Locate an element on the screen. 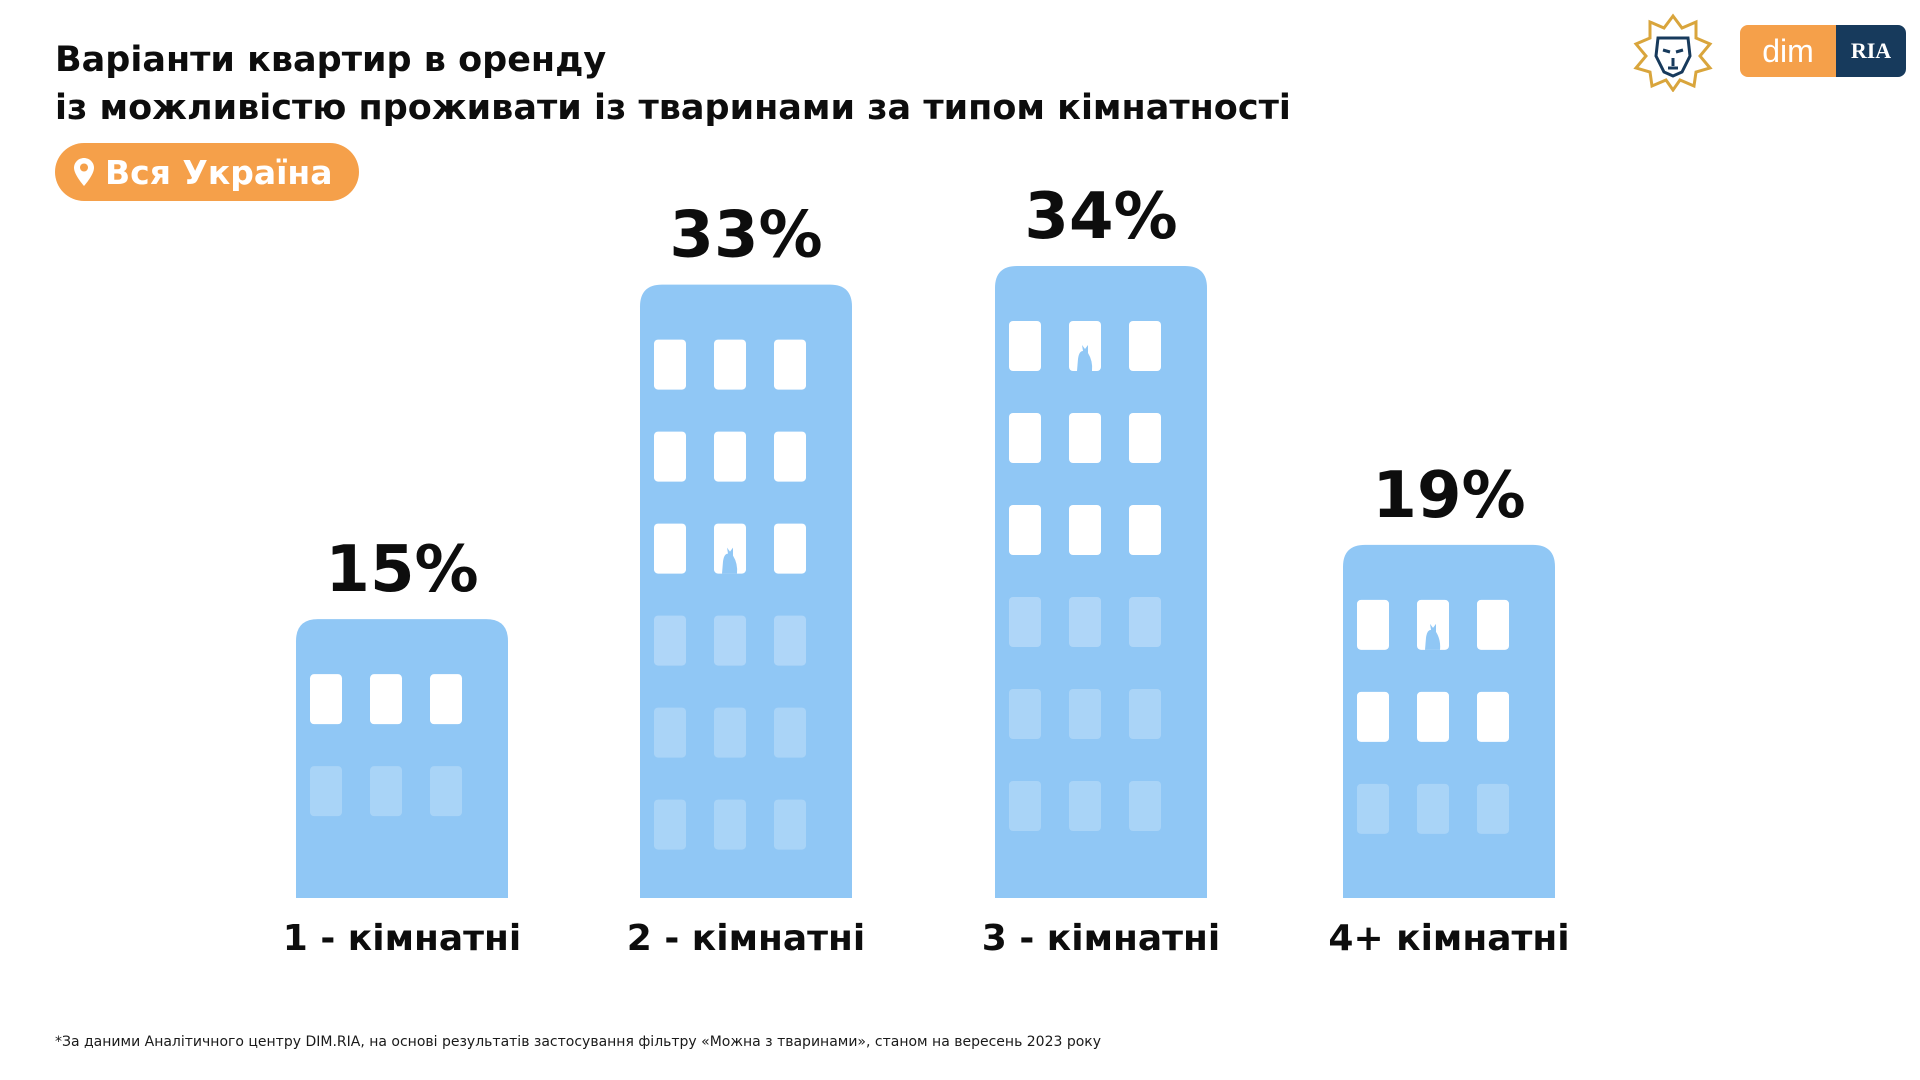 The image size is (1920, 1080). logos: dim RIA is located at coordinates (1770, 52).